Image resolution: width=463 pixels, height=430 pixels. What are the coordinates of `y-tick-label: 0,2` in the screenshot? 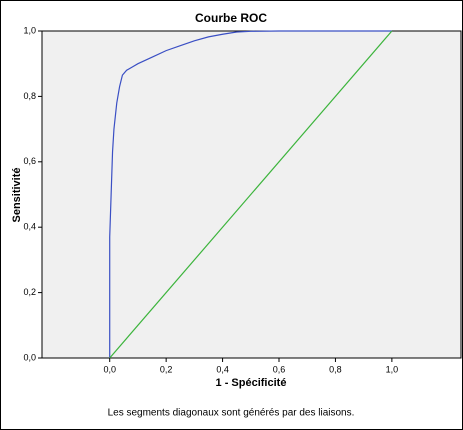 It's located at (29, 292).